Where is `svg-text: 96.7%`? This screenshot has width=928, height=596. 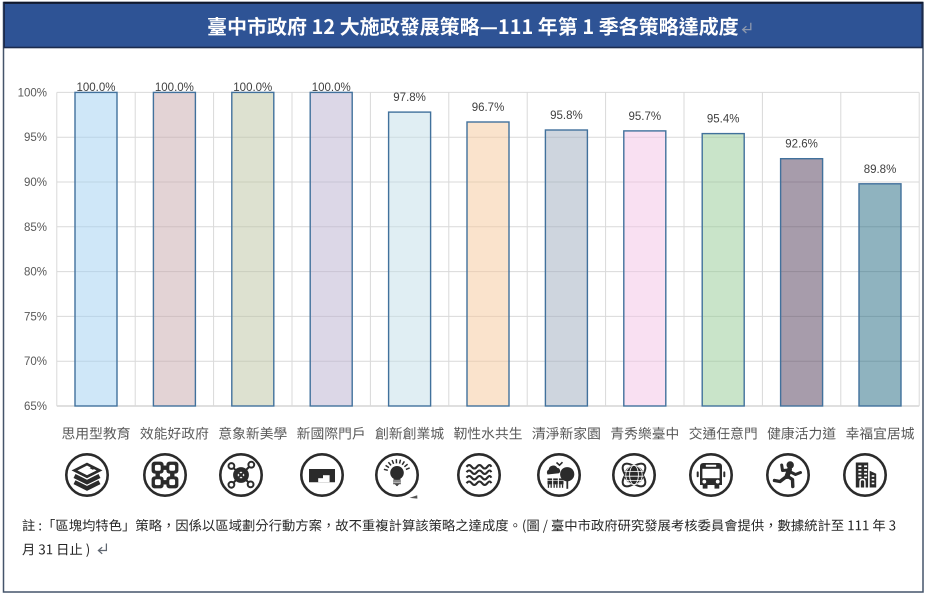
svg-text: 96.7% is located at coordinates (488, 108).